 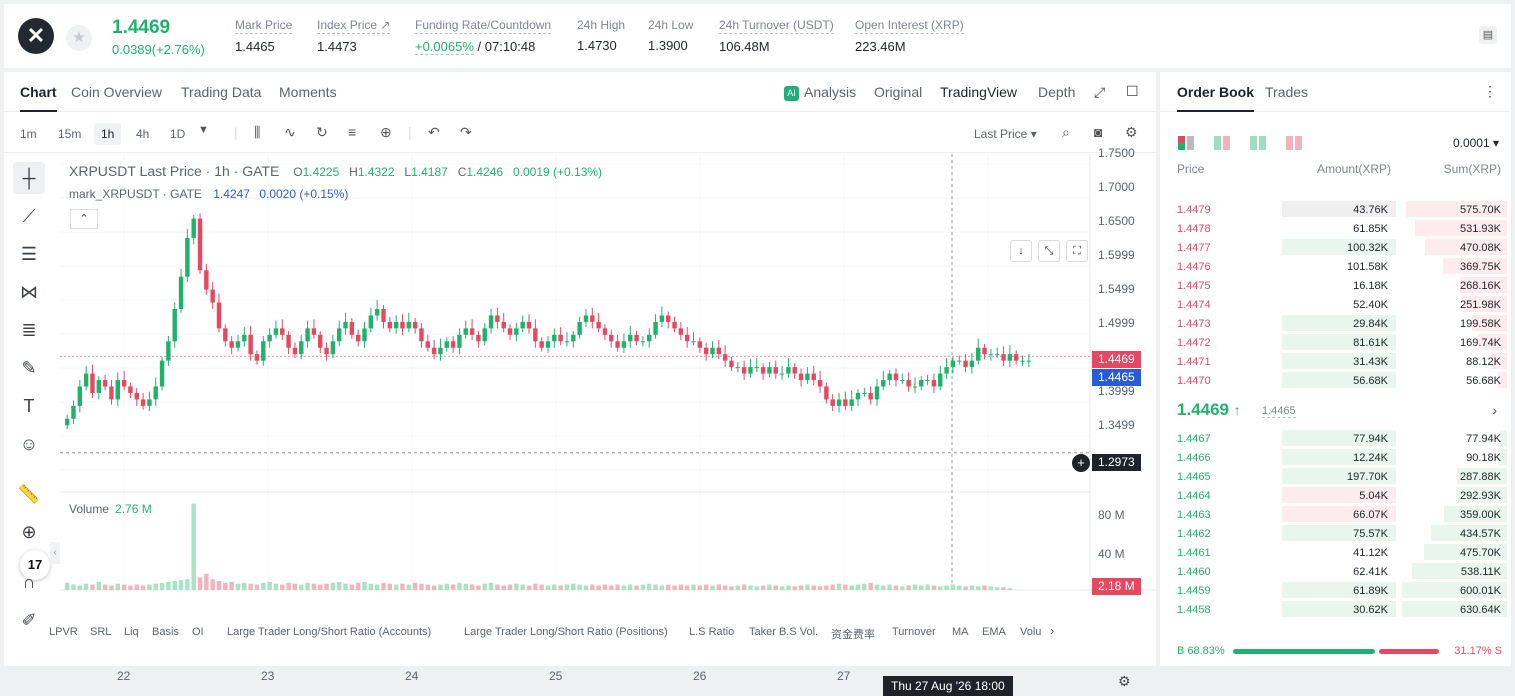 I want to click on tab-chart: Chart, so click(x=38, y=98).